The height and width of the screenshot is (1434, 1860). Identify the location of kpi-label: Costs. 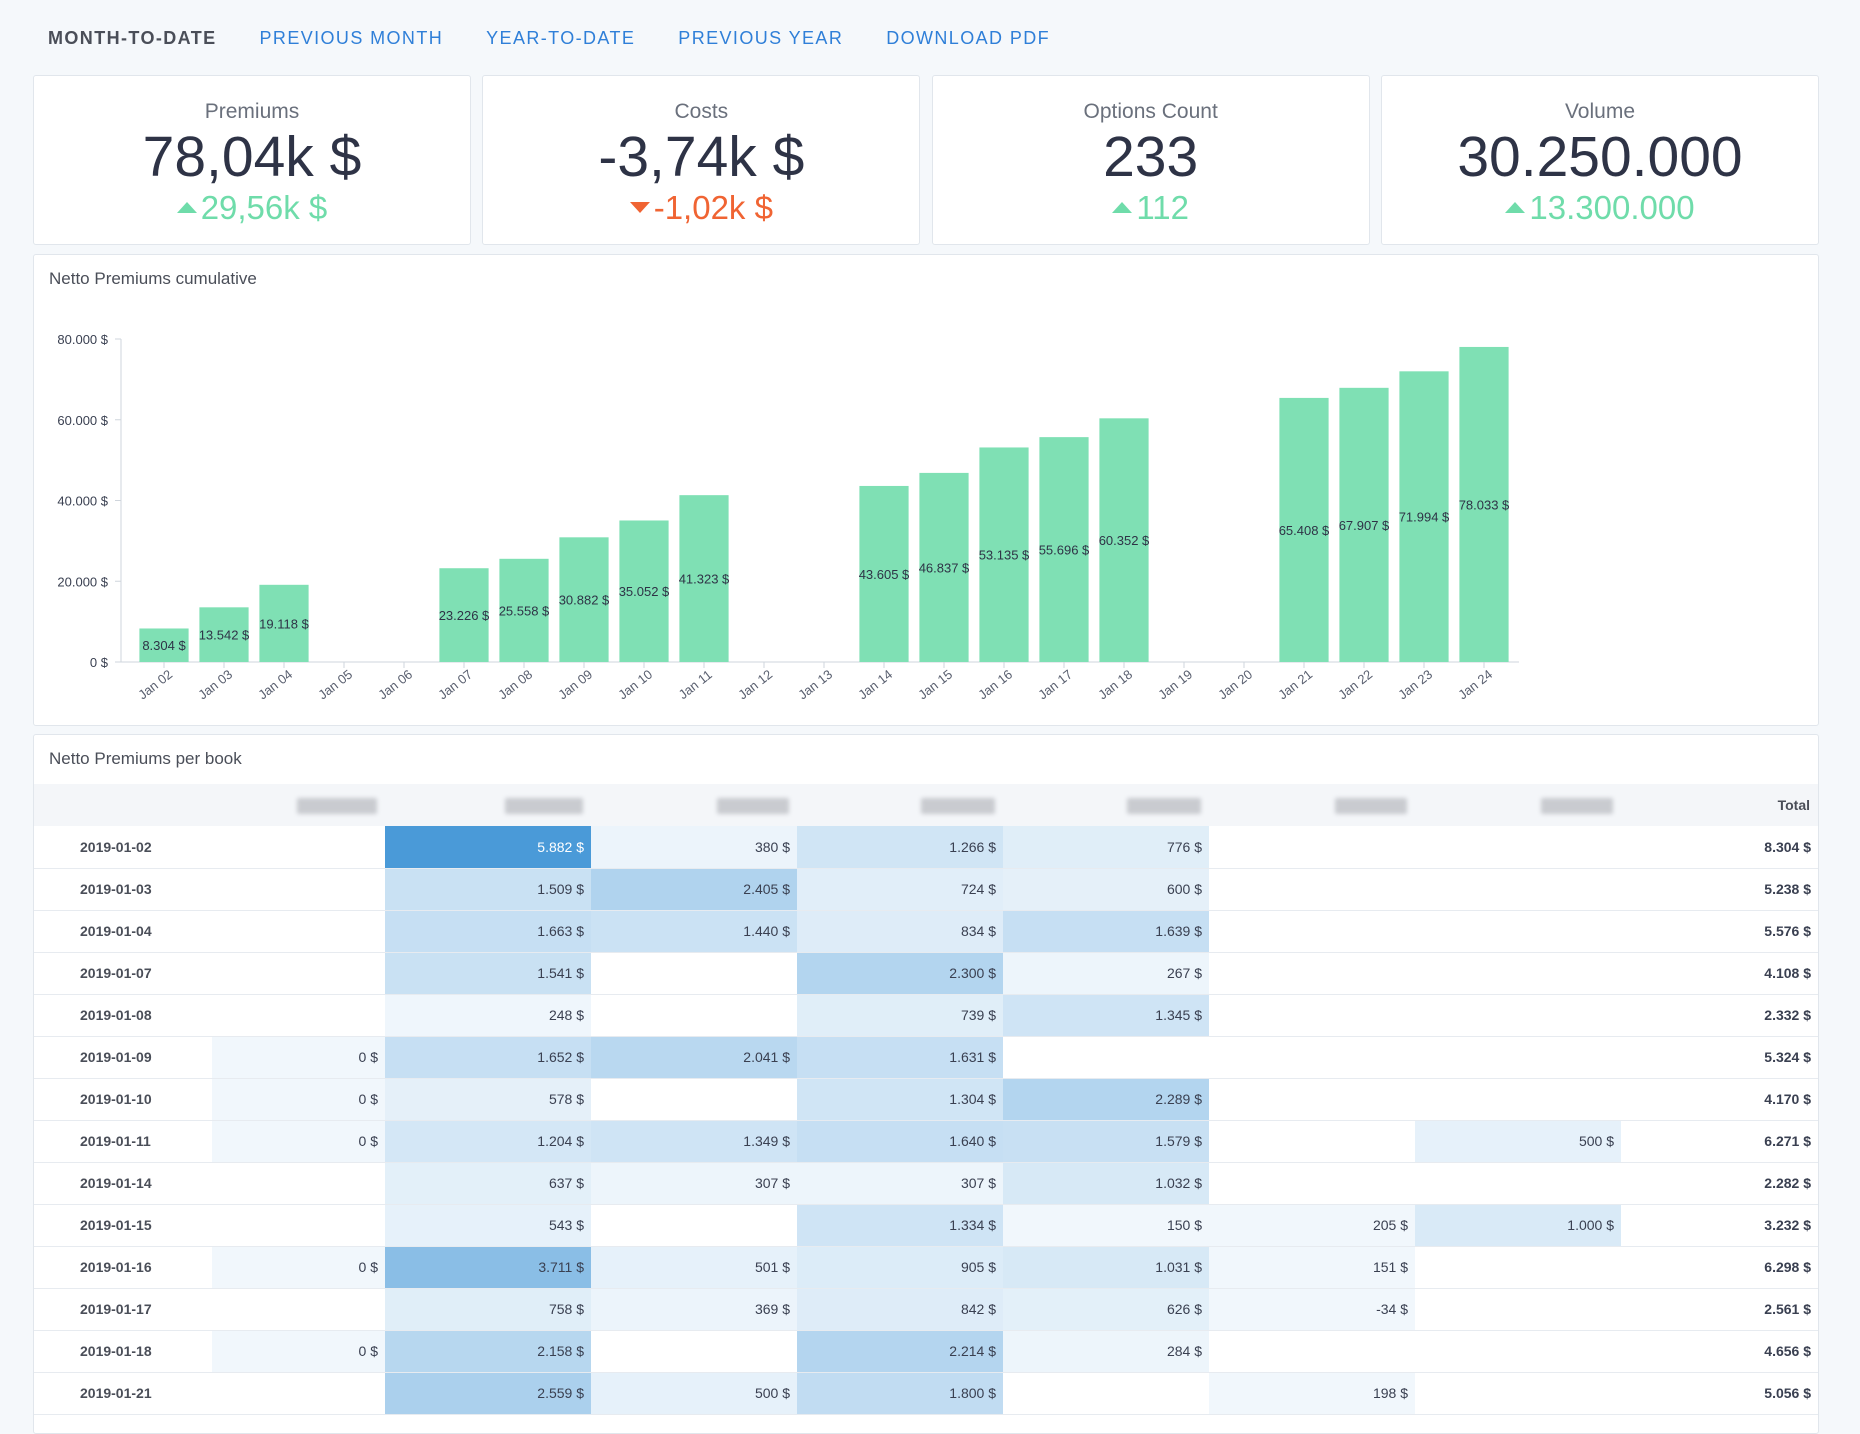
(701, 111).